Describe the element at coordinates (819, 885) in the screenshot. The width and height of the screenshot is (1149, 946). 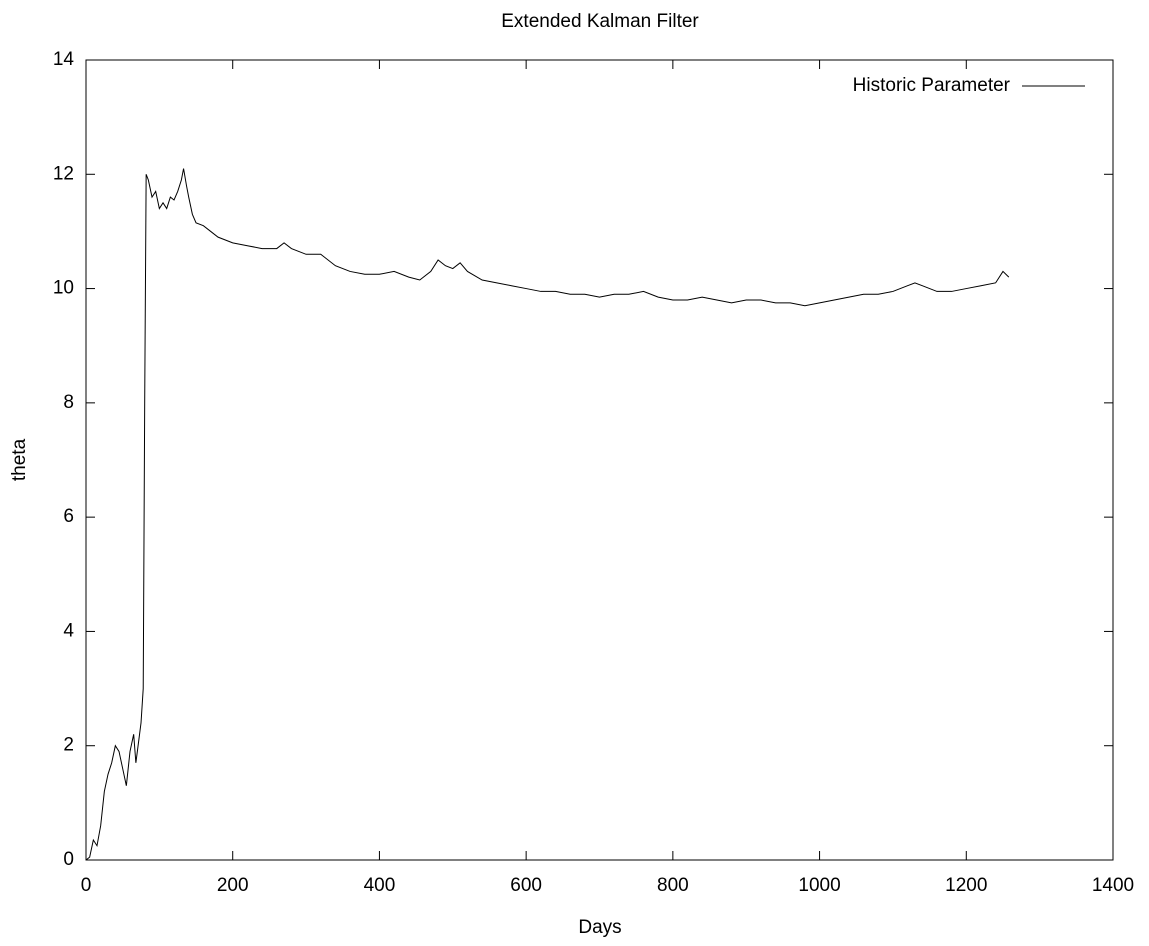
I see `x-tick-label: 1000` at that location.